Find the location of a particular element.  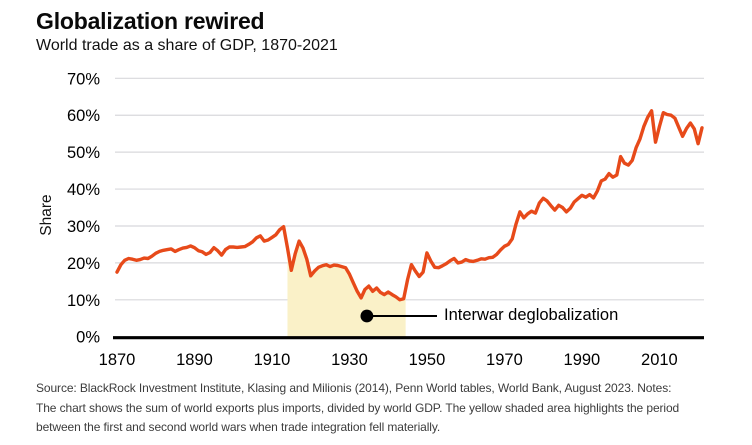

y-tick-30%: 30% is located at coordinates (83, 227).